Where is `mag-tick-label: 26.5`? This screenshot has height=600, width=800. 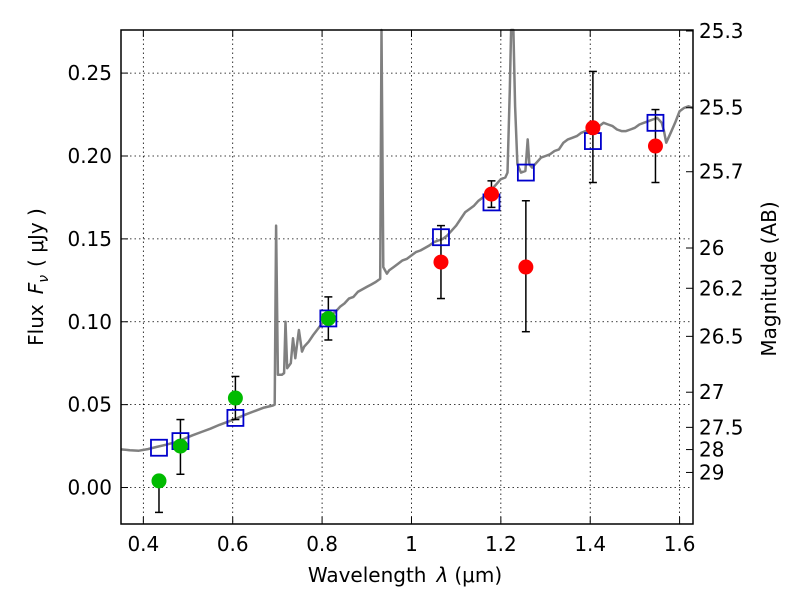 mag-tick-label: 26.5 is located at coordinates (721, 336).